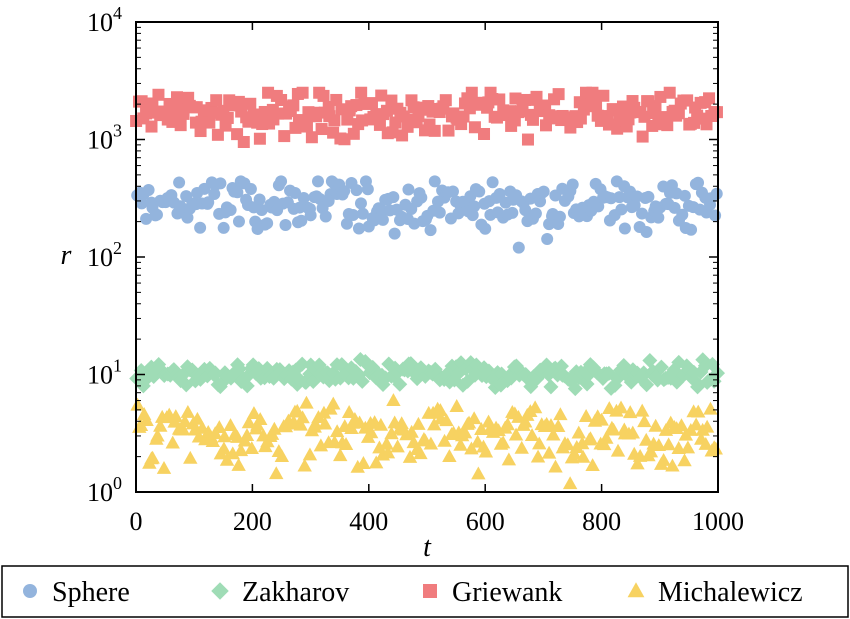  Describe the element at coordinates (104, 138) in the screenshot. I see `y-tick-label: 103` at that location.